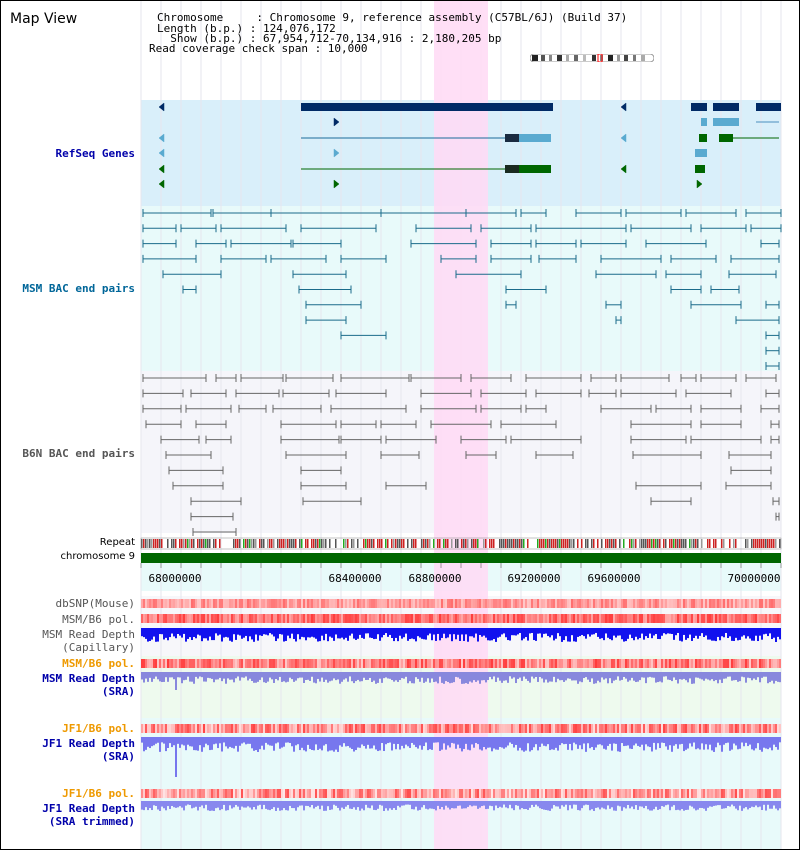  Describe the element at coordinates (461, 543) in the screenshot. I see `repeat-track` at that location.